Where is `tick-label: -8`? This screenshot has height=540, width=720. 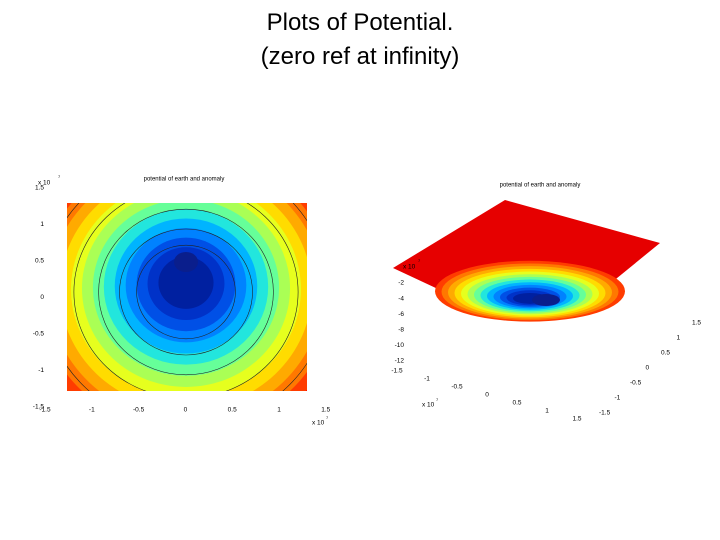
tick-label: -8 is located at coordinates (401, 330).